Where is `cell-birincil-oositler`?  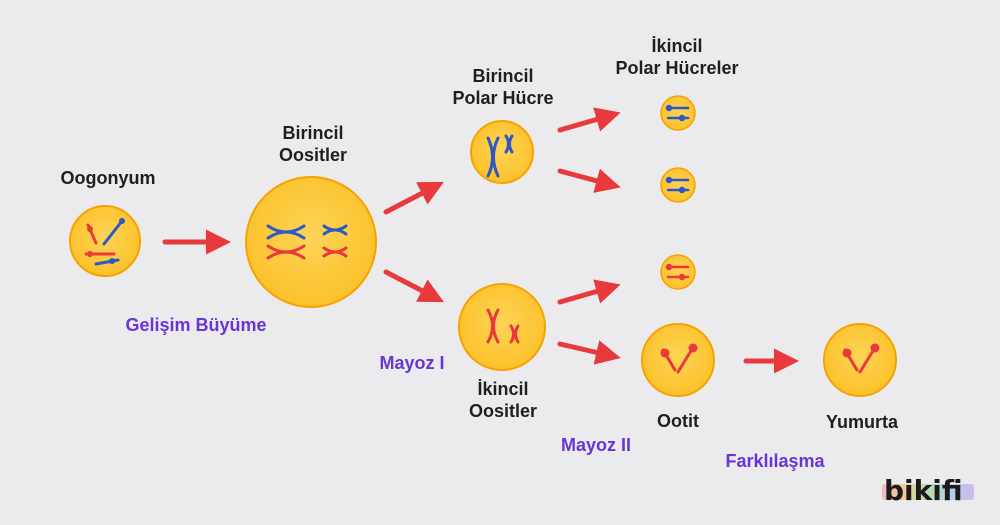 cell-birincil-oositler is located at coordinates (311, 242).